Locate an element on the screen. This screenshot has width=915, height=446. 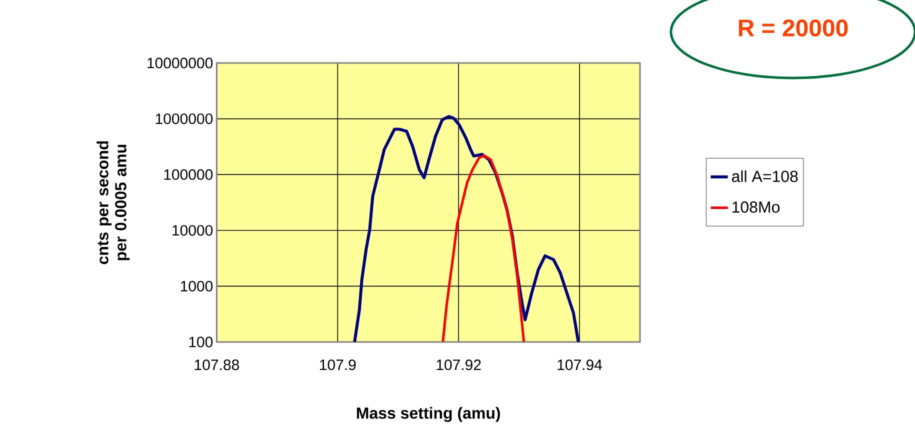
y-tick-label: 1000000 is located at coordinates (184, 118).